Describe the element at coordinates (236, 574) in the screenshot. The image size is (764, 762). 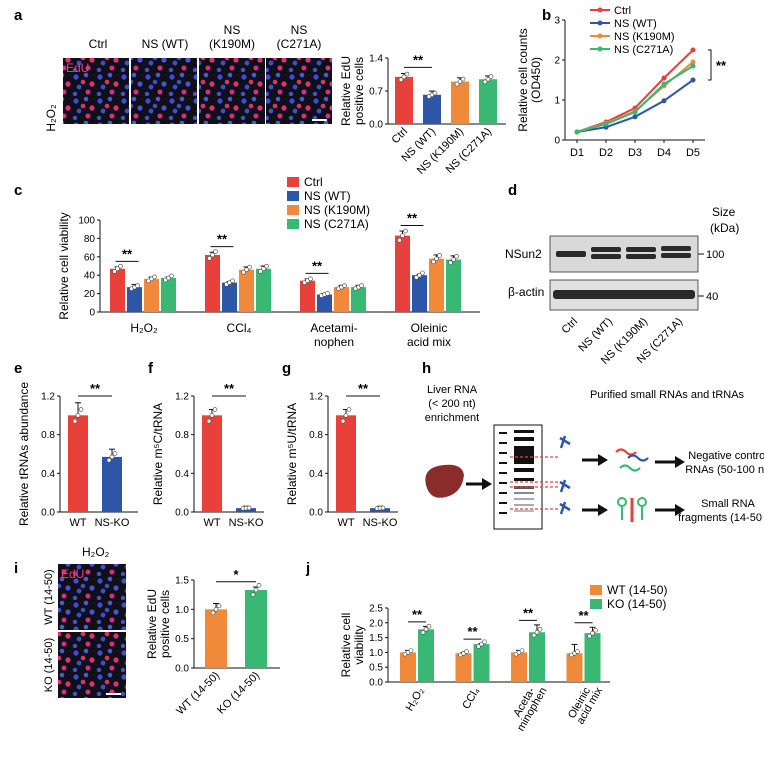
I see `significance-label-i: *` at that location.